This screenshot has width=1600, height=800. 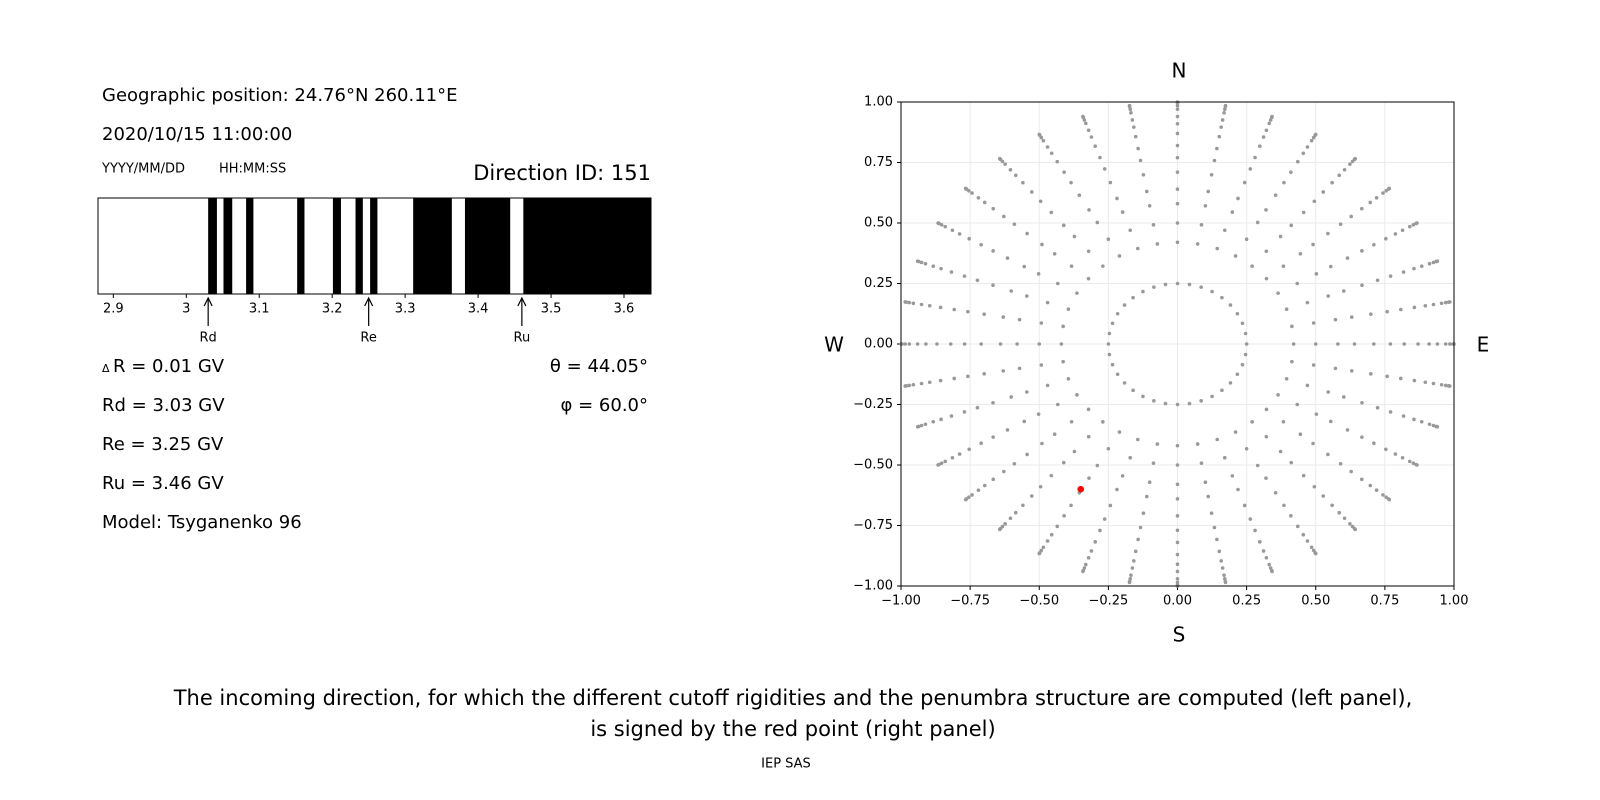 I want to click on cutoff-name: Re, so click(x=368, y=338).